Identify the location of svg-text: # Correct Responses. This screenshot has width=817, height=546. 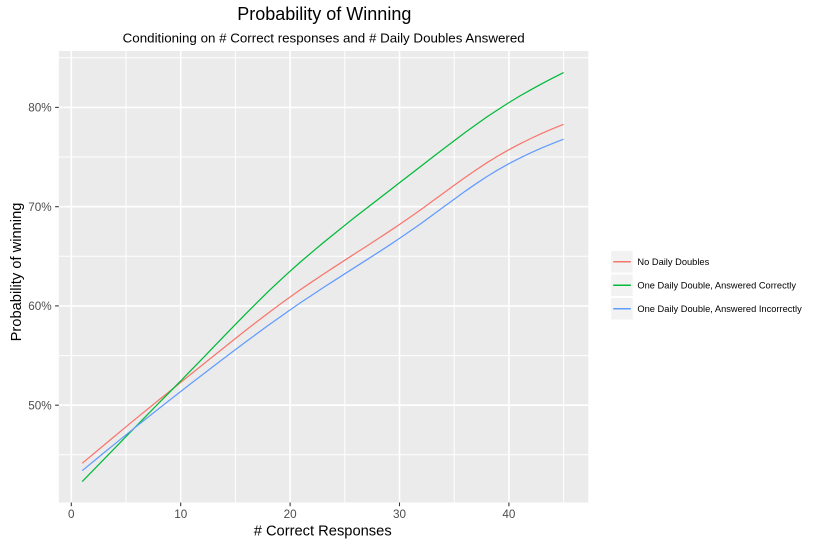
(323, 531).